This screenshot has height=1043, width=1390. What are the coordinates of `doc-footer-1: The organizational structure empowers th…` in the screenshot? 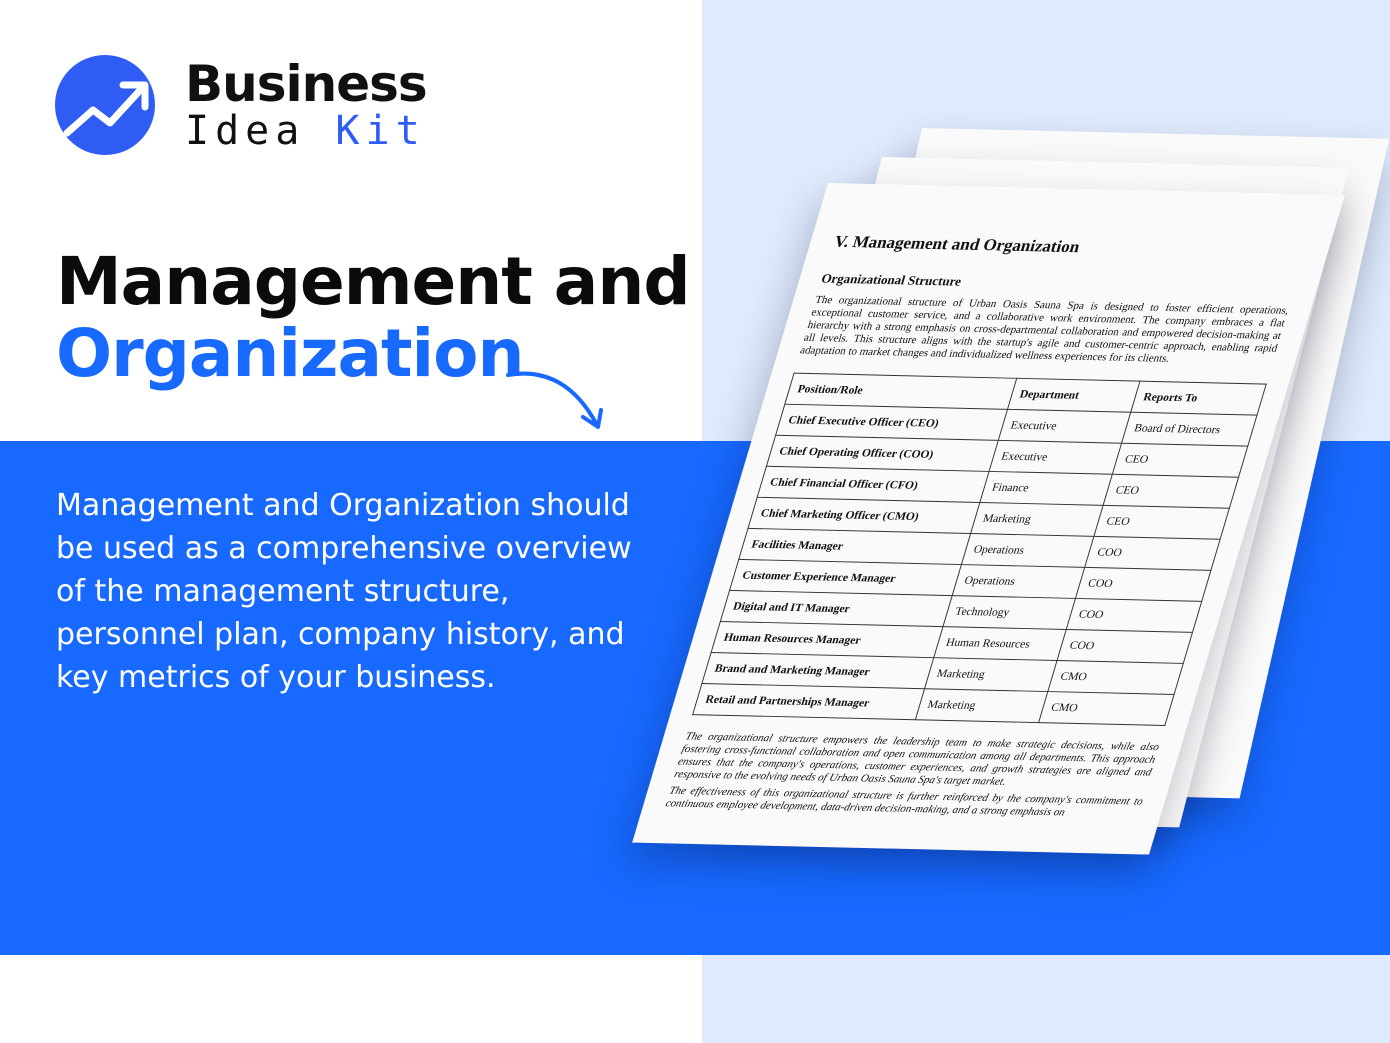 It's located at (916, 759).